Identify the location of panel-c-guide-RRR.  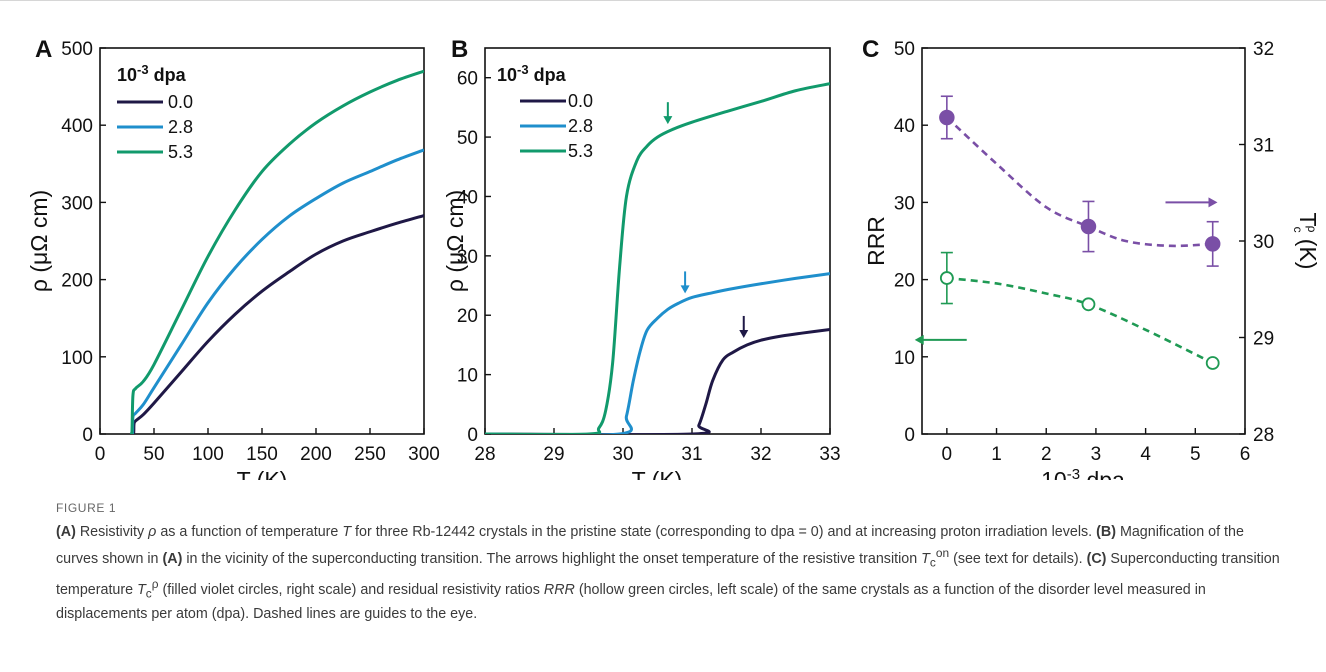
(1080, 320).